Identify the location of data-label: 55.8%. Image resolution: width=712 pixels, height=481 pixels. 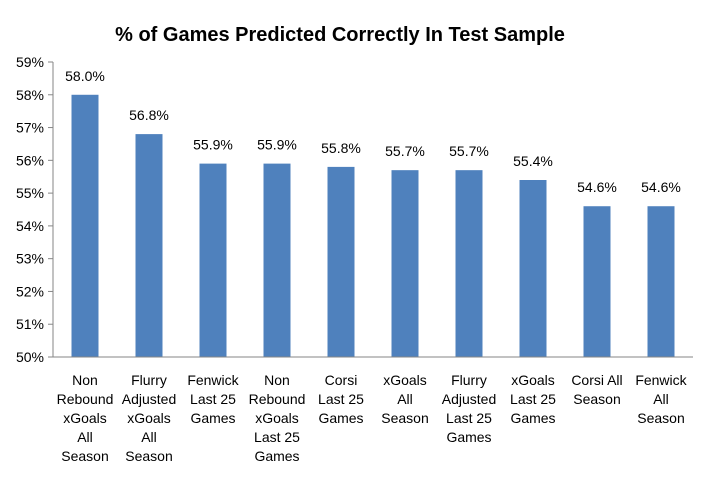
(341, 148).